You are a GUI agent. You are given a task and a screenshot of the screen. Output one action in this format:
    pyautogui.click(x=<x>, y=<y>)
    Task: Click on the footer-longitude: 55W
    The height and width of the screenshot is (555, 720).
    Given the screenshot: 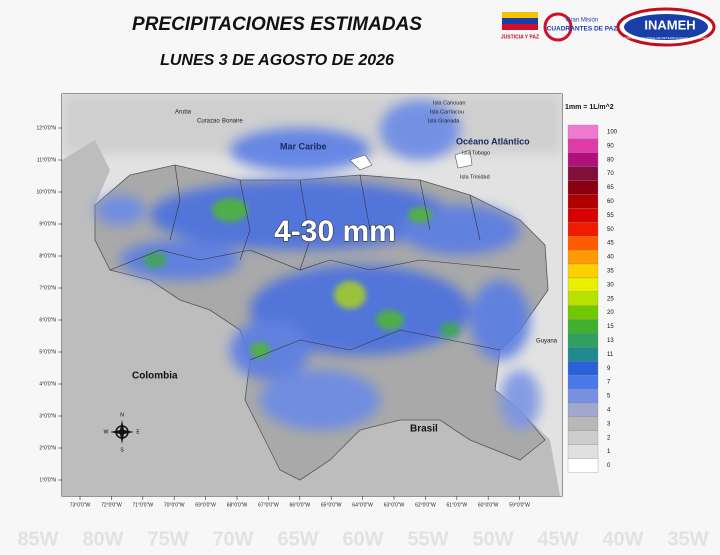 What is the action you would take?
    pyautogui.click(x=427, y=539)
    